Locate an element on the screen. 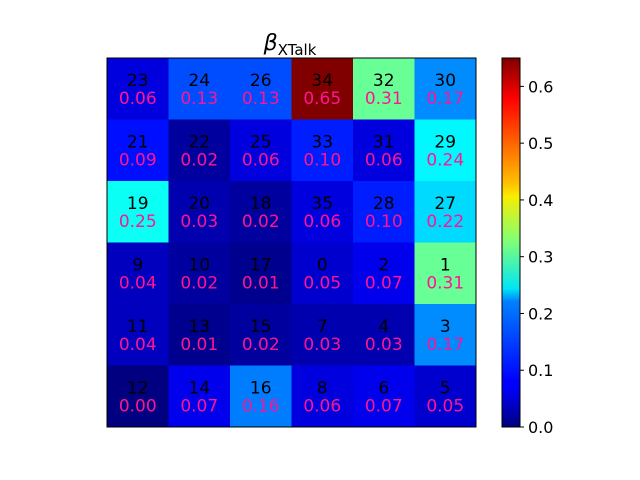  cell-id-label: 1 is located at coordinates (445, 265).